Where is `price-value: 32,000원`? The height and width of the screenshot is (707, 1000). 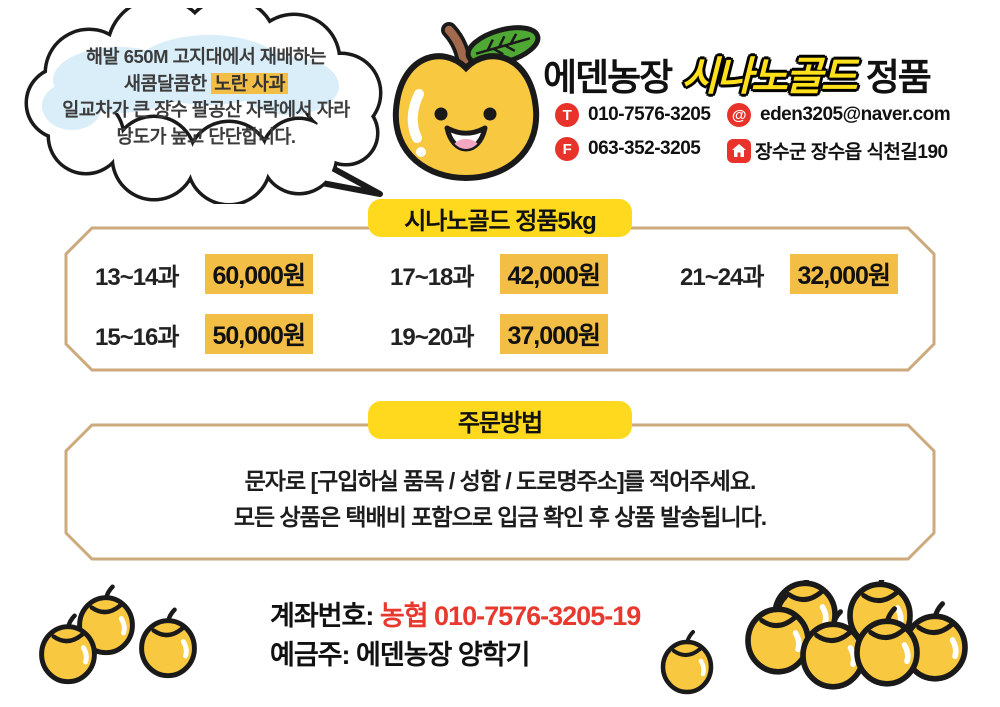
price-value: 32,000원 is located at coordinates (843, 274).